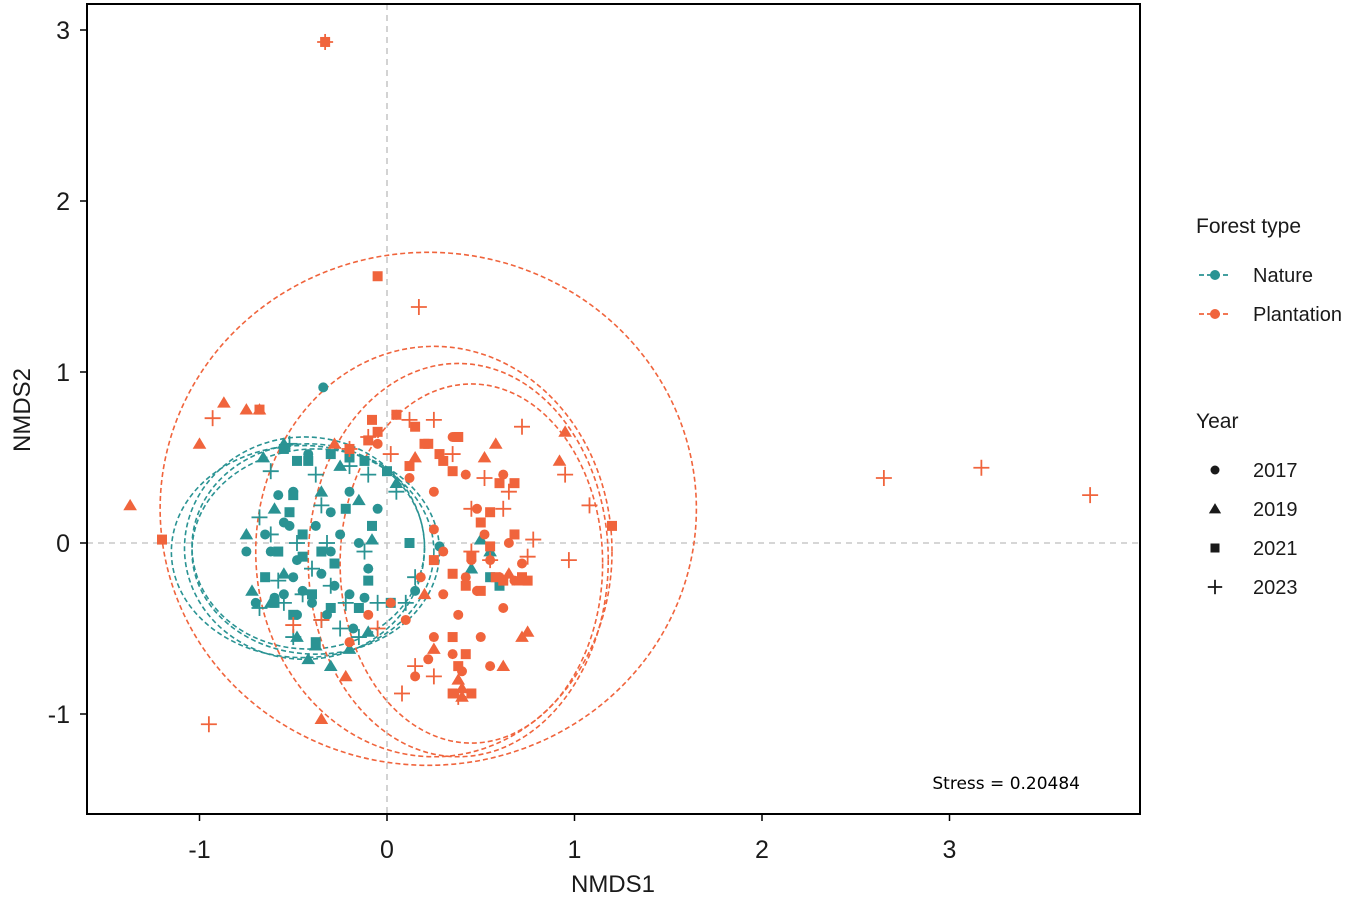 This screenshot has height=899, width=1356. Describe the element at coordinates (1248, 226) in the screenshot. I see `legend-color-title: Forest type` at that location.